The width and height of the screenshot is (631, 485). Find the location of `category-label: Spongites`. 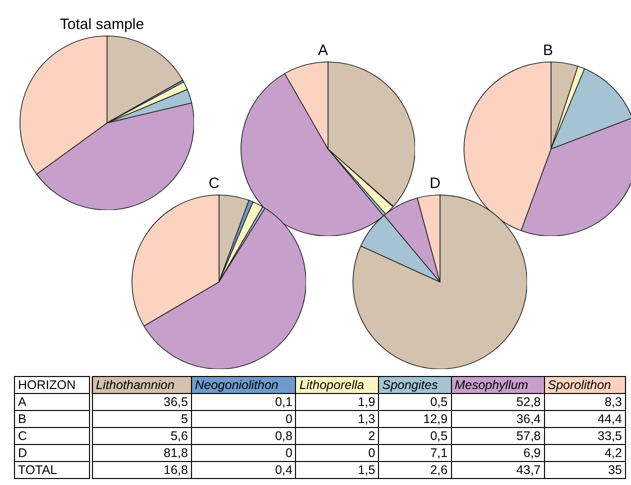

category-label: Spongites is located at coordinates (415, 385).